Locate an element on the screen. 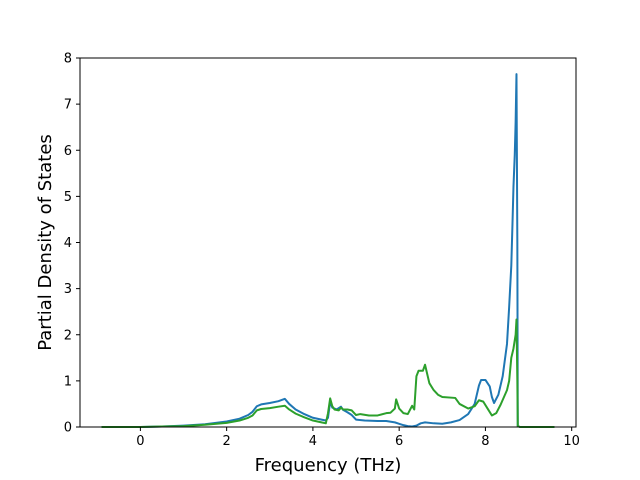 This screenshot has width=640, height=480. x-tick-label: 8 is located at coordinates (485, 441).